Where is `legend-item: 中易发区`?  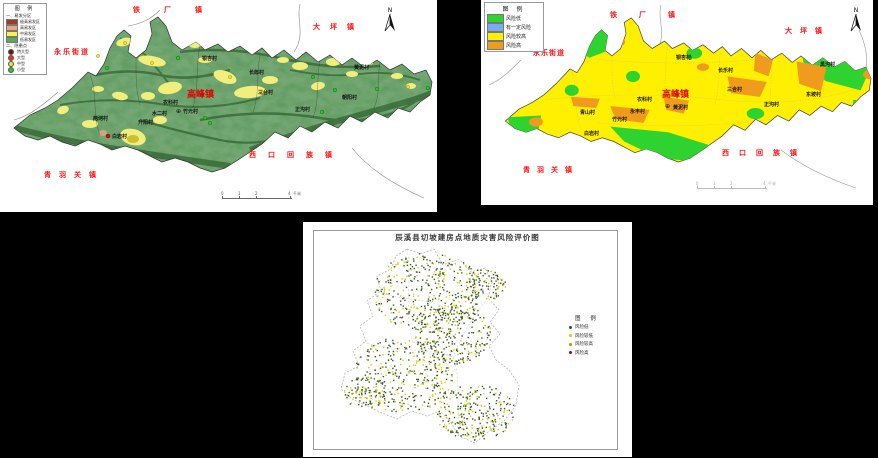 legend-item: 中易发区 is located at coordinates (25, 34).